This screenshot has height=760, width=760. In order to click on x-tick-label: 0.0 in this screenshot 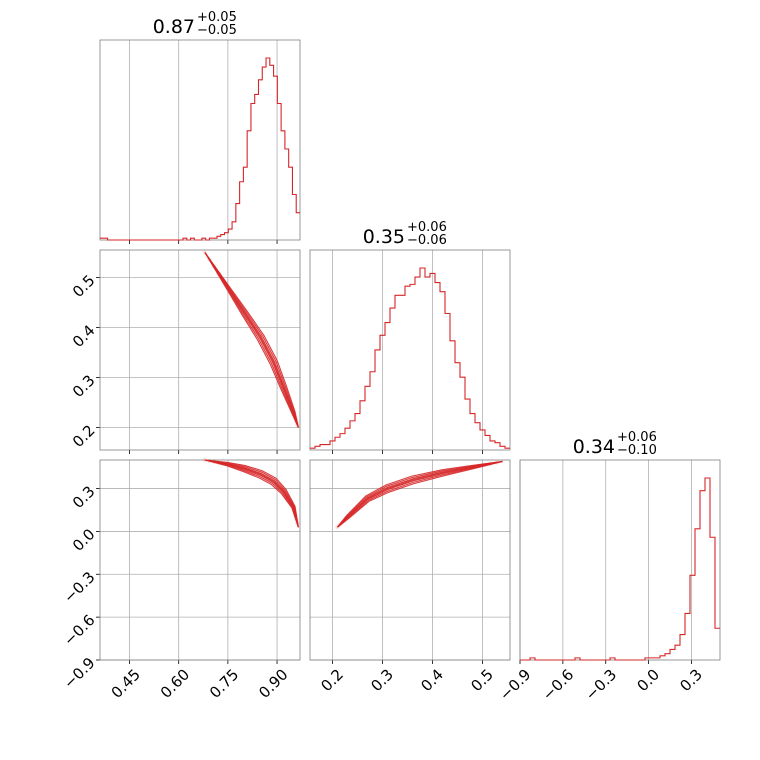, I will do `click(648, 681)`.